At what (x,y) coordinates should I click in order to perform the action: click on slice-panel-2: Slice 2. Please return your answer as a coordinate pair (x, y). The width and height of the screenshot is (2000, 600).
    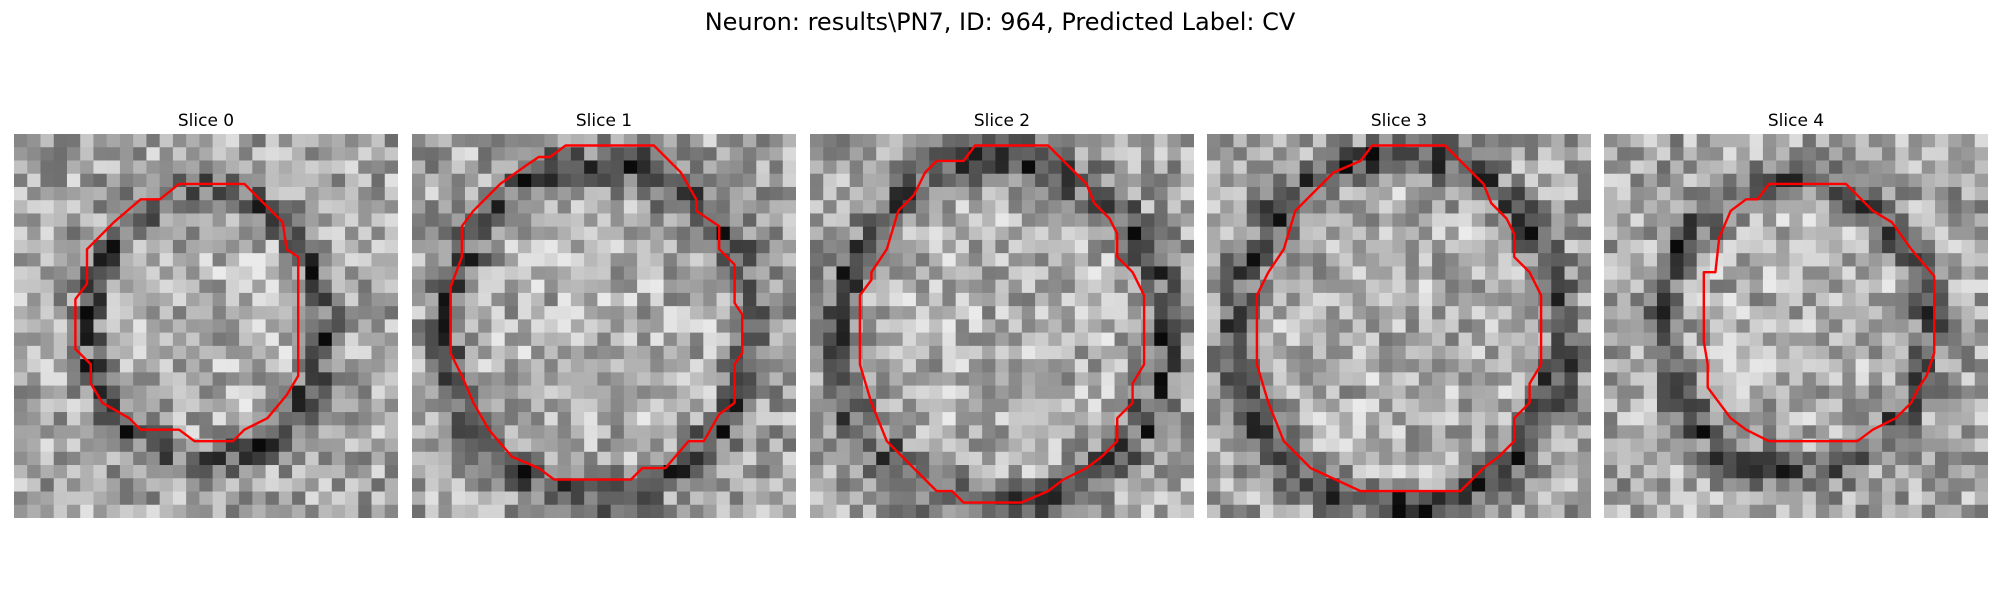
    Looking at the image, I should click on (1002, 313).